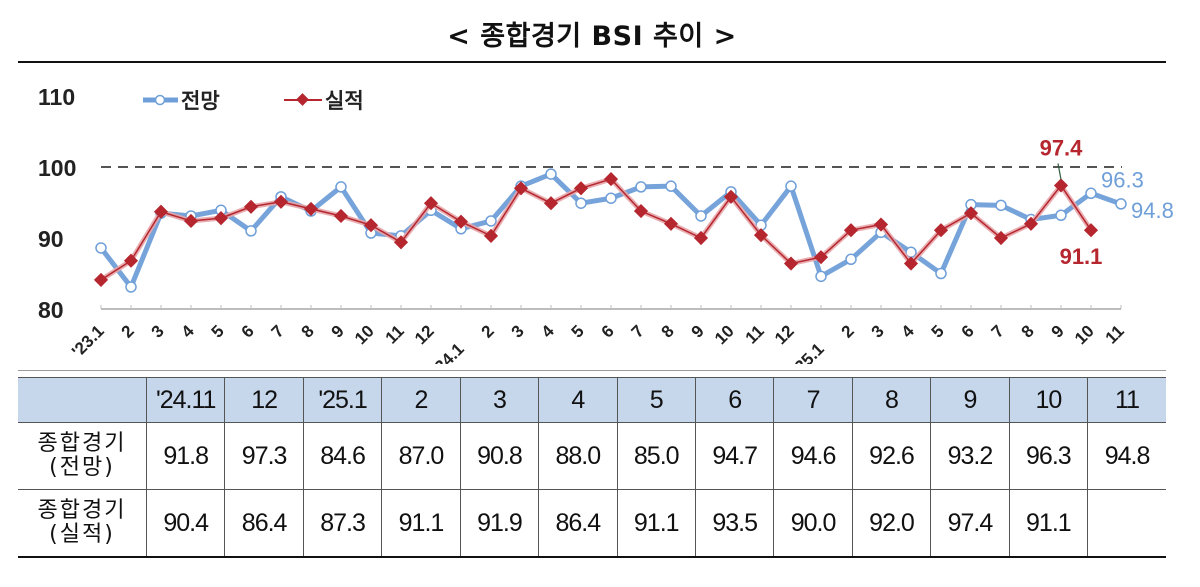  I want to click on column-header: 3, so click(499, 400).